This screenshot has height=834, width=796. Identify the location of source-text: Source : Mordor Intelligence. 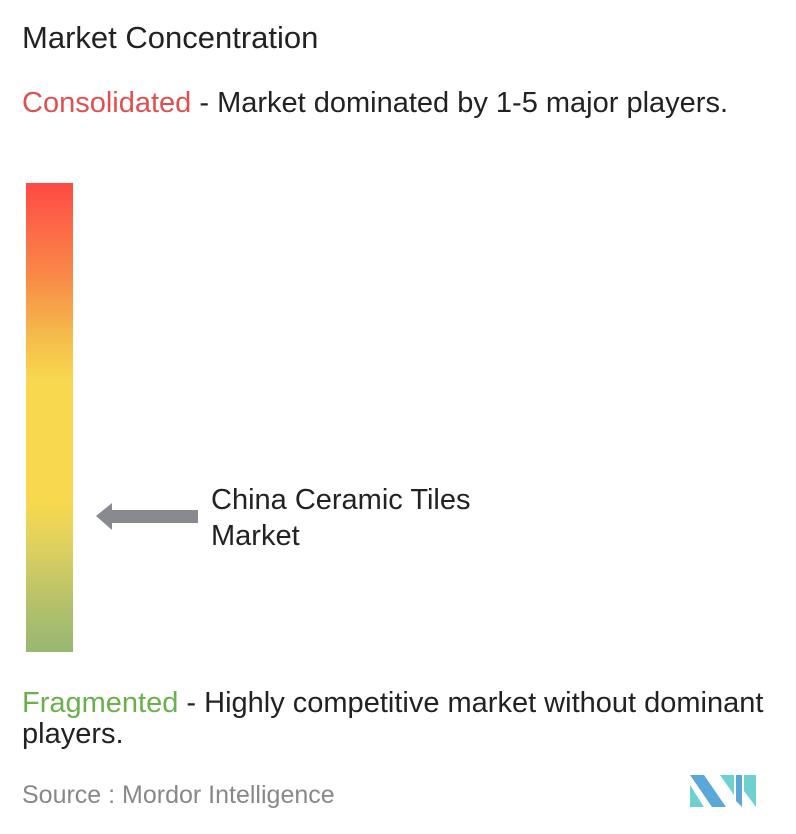
(178, 795).